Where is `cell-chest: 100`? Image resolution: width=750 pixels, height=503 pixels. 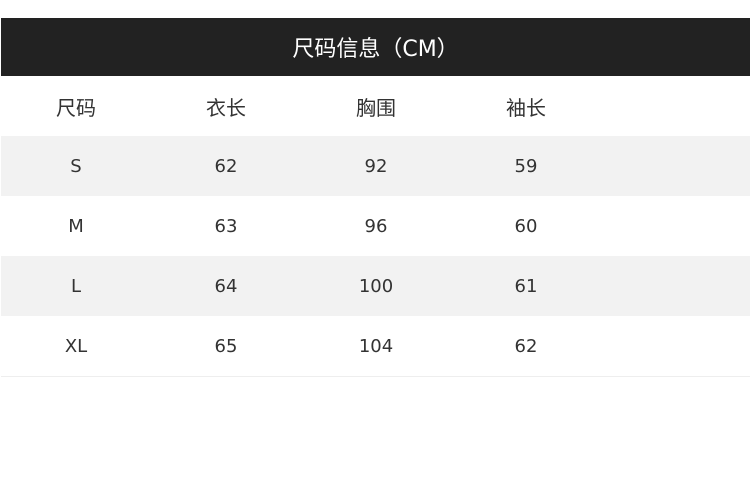
cell-chest: 100 is located at coordinates (376, 286).